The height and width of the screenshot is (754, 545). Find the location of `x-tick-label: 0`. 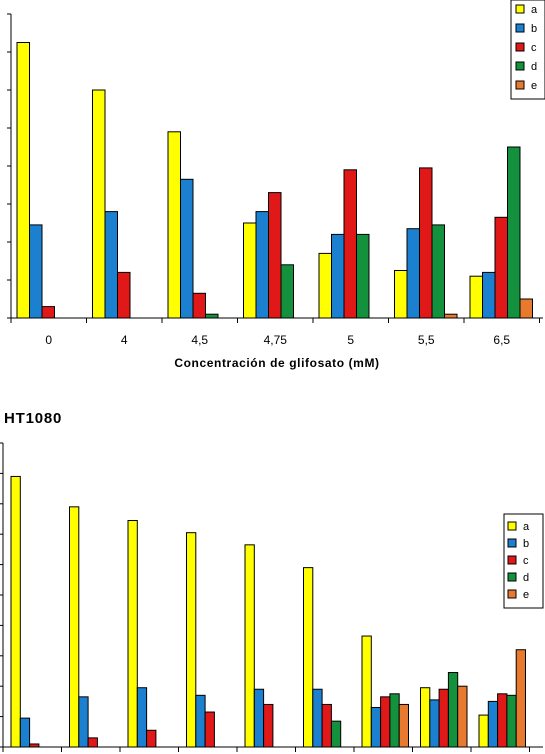

x-tick-label: 0 is located at coordinates (48, 340).